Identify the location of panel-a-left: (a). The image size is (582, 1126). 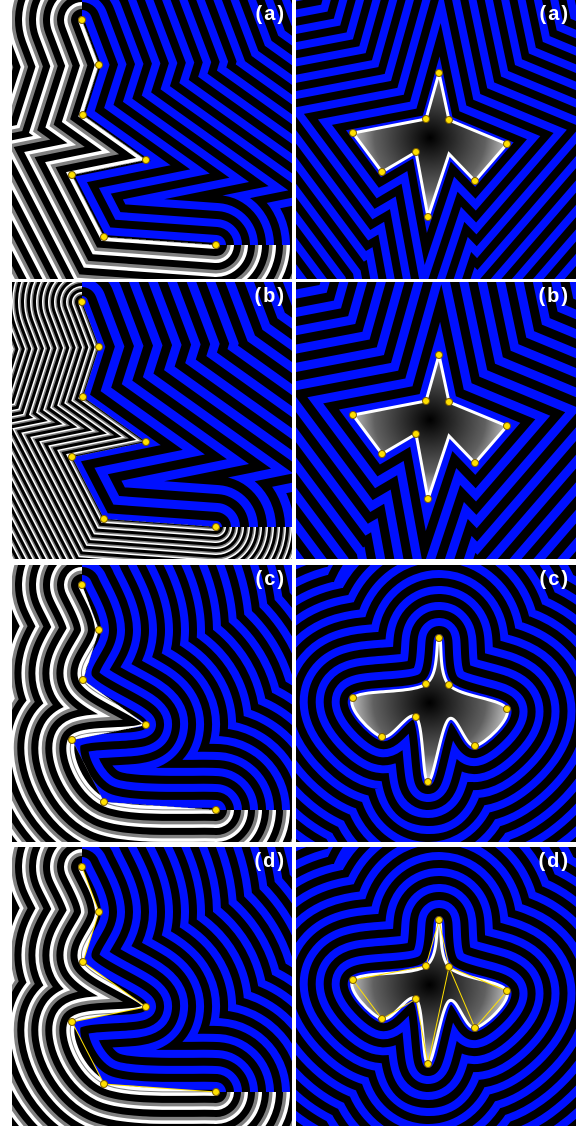
(152, 139).